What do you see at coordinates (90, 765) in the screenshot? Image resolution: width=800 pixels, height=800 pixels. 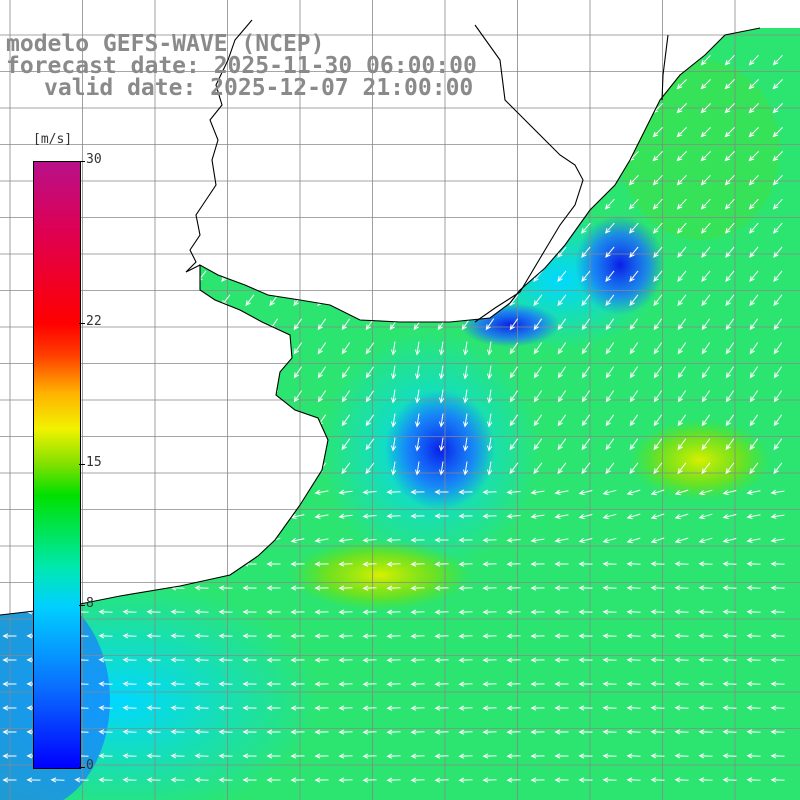 I see `colorbar-tick-label: 0` at bounding box center [90, 765].